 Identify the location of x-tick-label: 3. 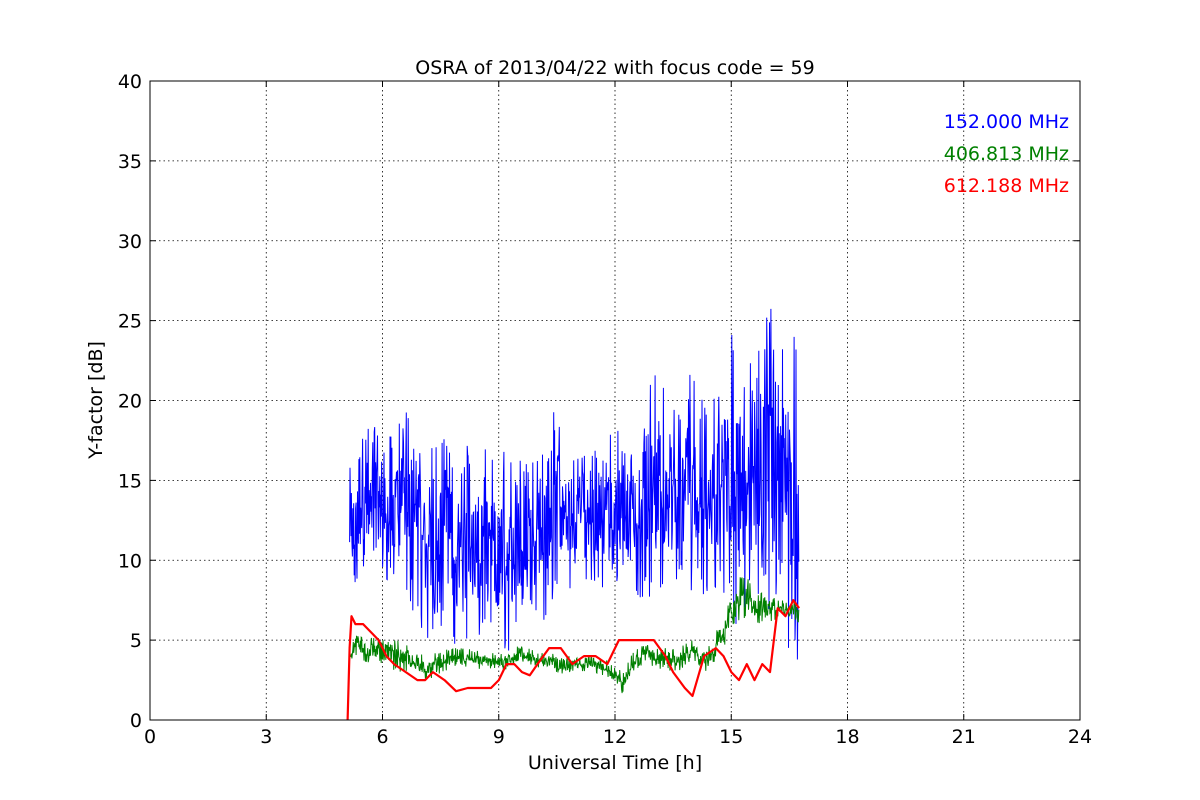
(266, 737).